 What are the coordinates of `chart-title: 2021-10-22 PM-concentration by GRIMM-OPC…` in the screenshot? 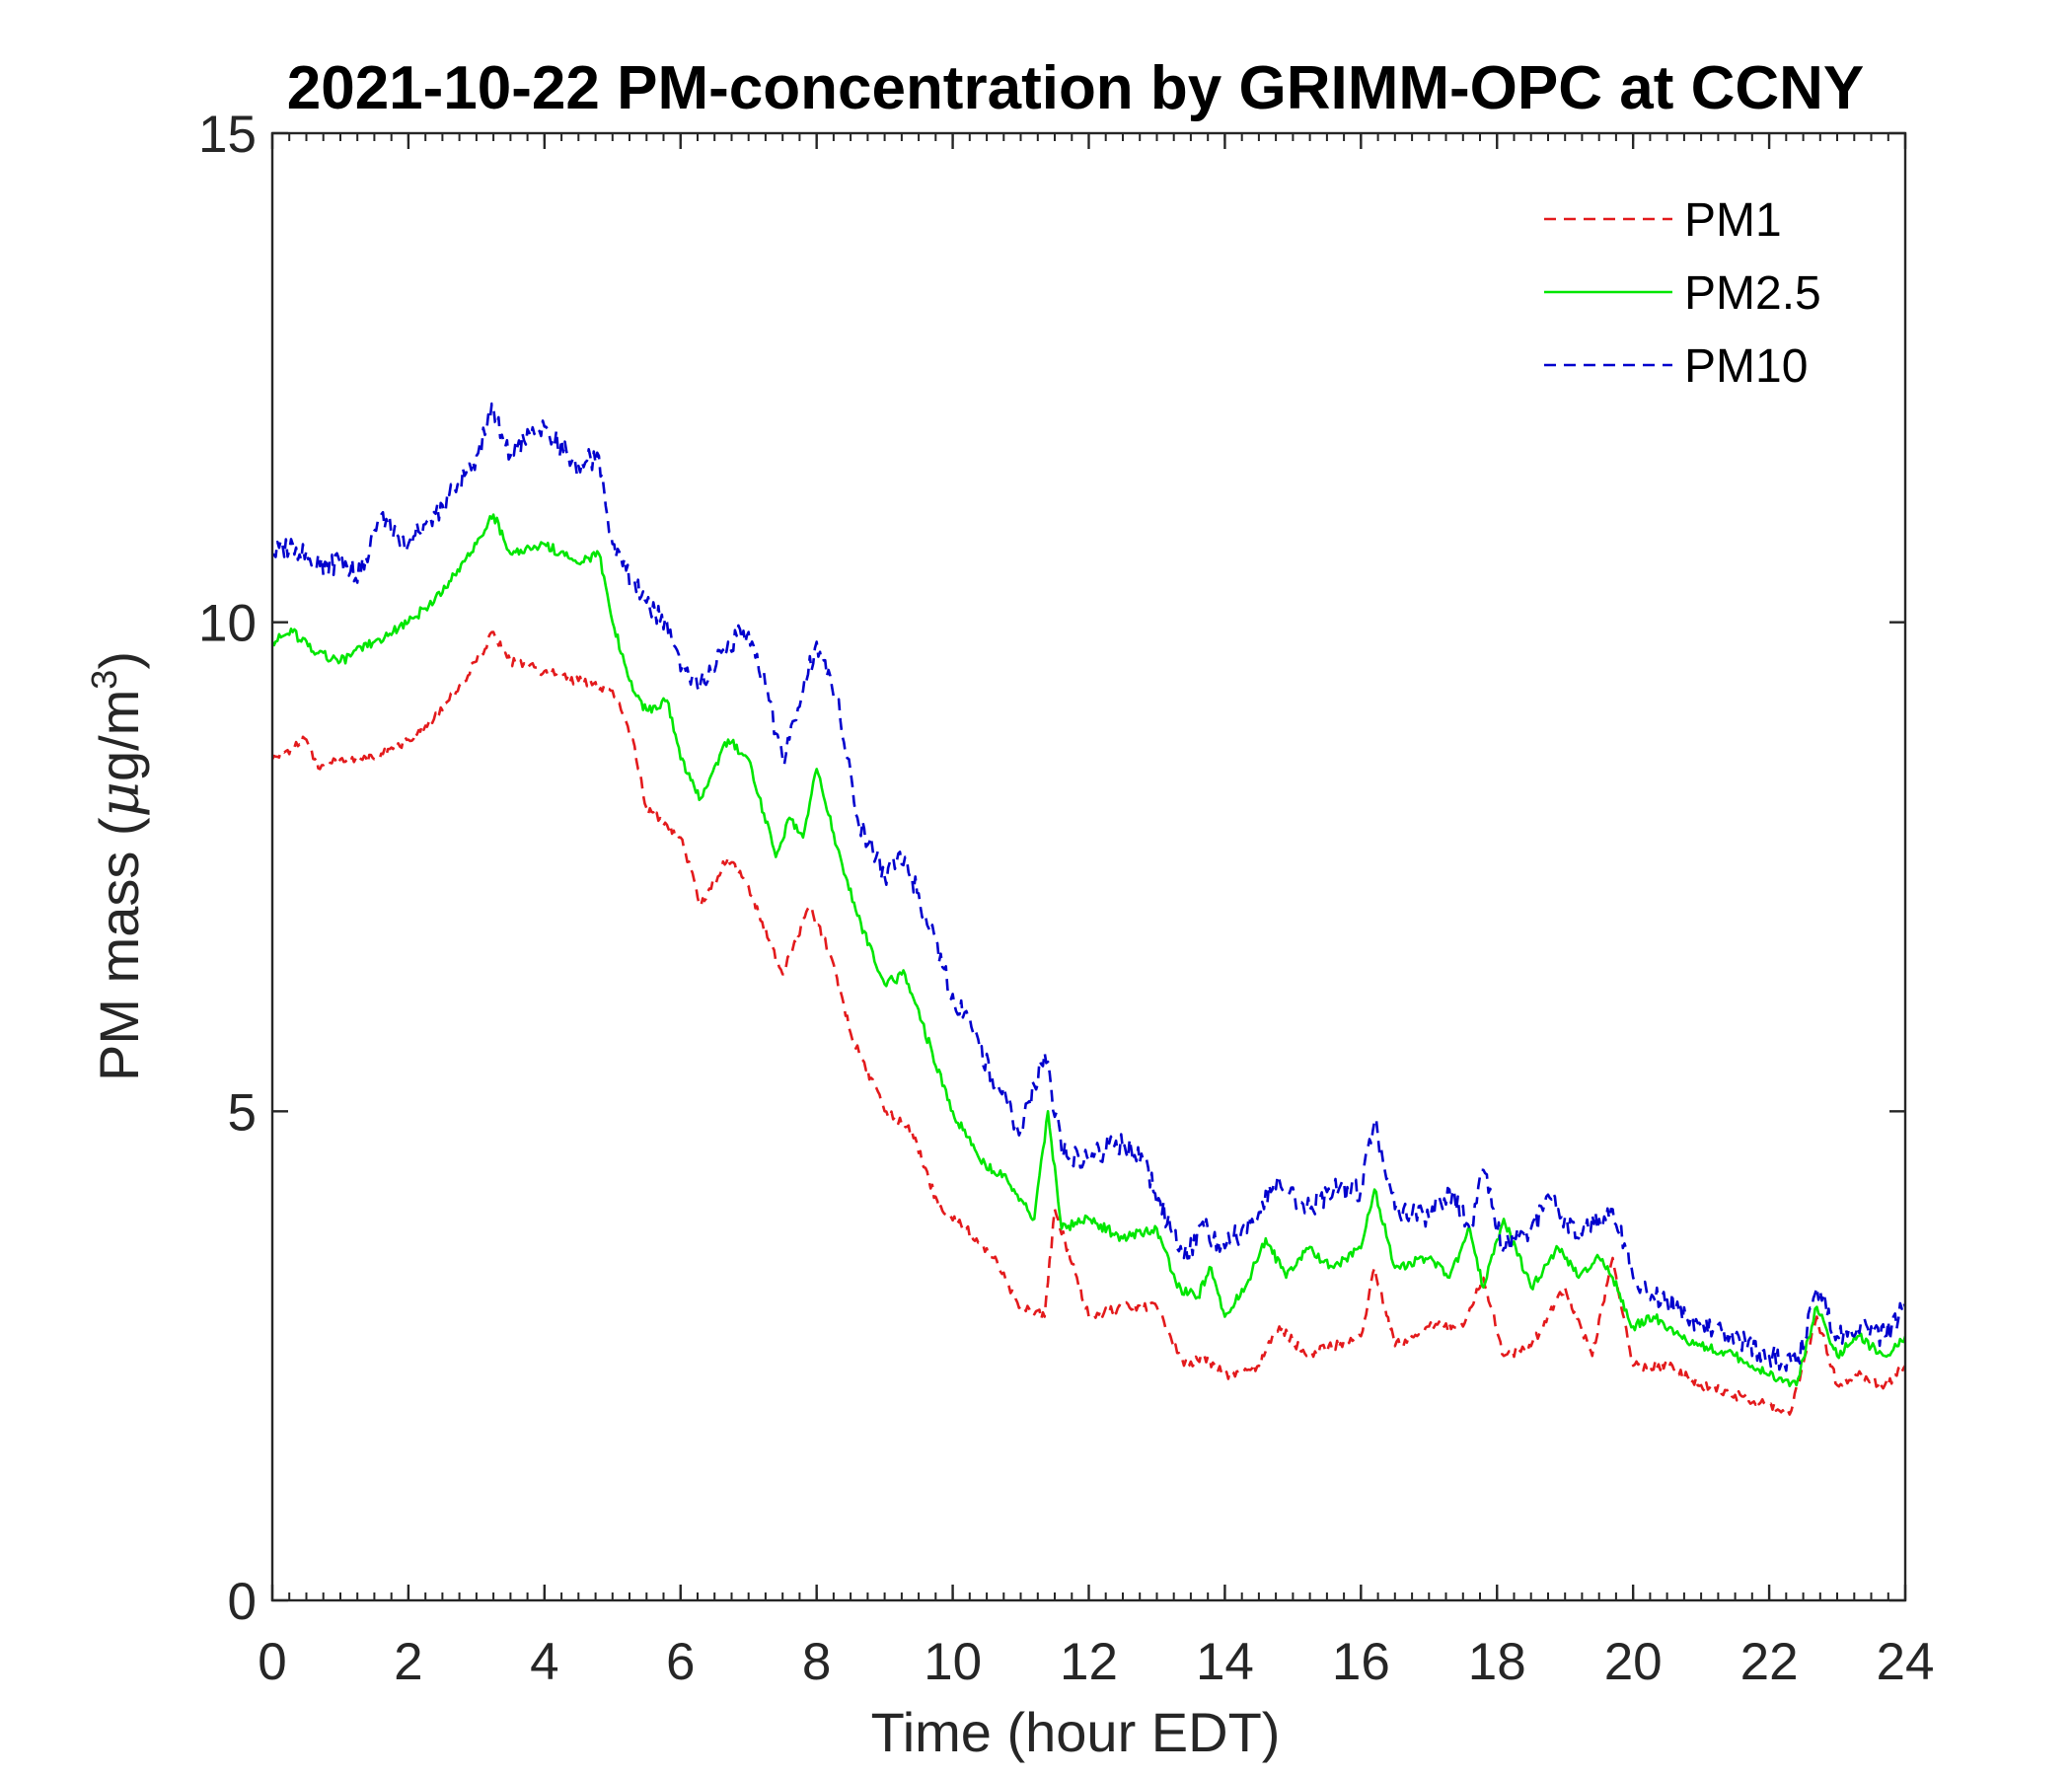 It's located at (1076, 88).